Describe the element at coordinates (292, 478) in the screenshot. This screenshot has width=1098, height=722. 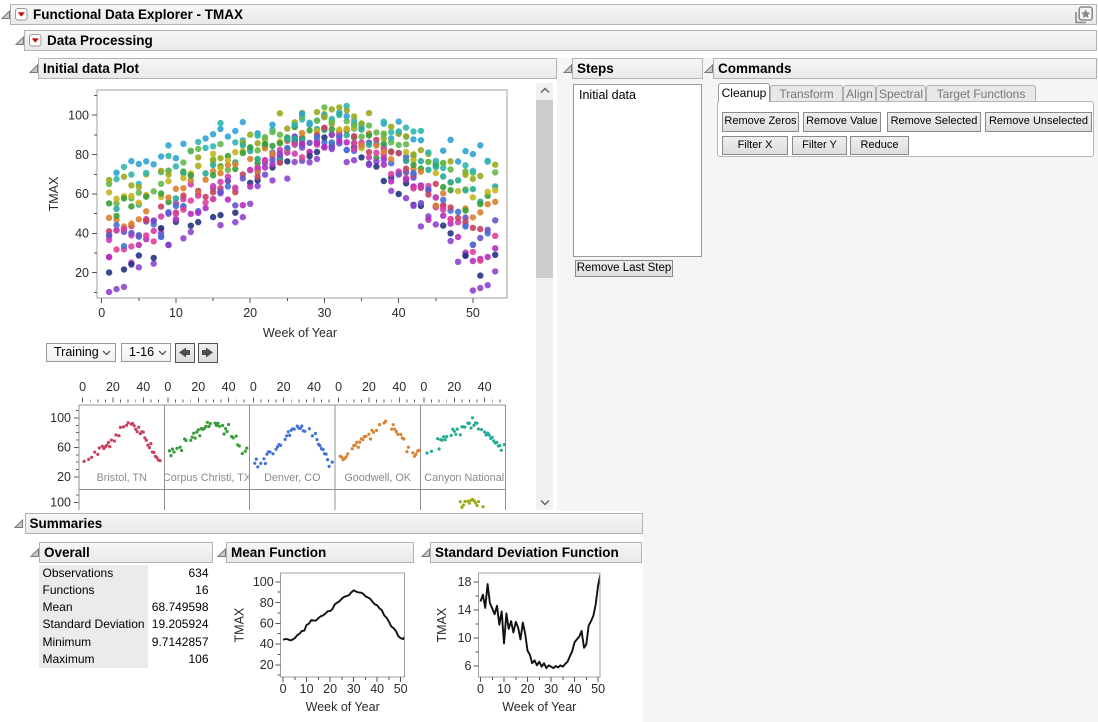
I see `svg-text: Denver, CO` at that location.